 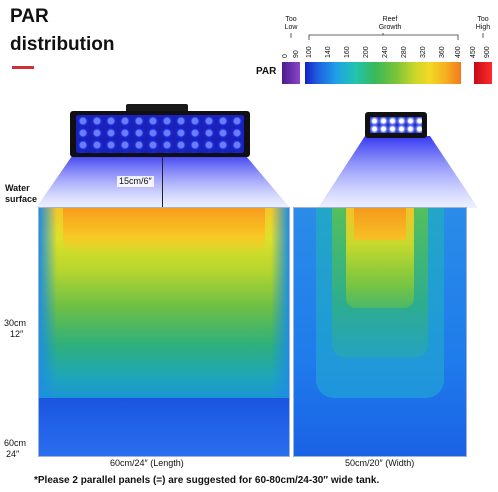 I want to click on water-surface-label: Water surface, so click(x=21, y=193).